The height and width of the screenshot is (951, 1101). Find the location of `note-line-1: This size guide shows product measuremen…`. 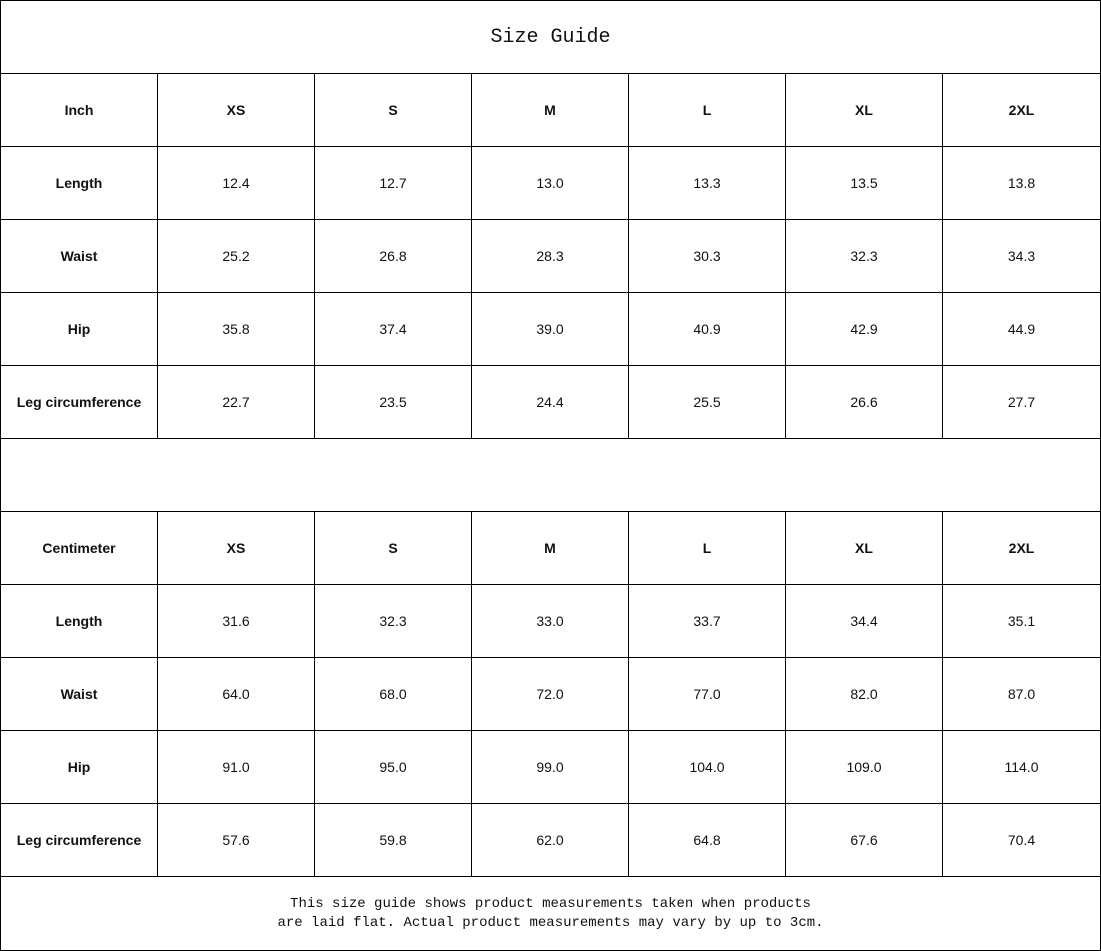

note-line-1: This size guide shows product measuremen… is located at coordinates (550, 903).